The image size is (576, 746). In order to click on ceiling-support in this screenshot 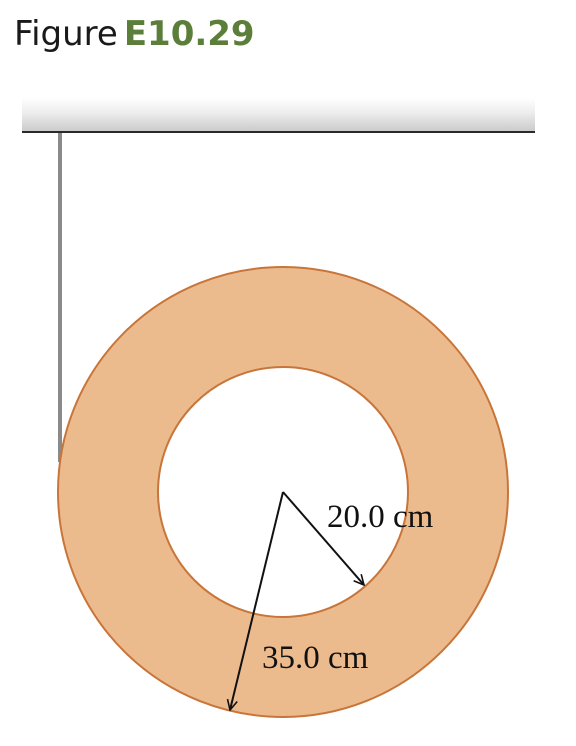, I will do `click(278, 115)`.